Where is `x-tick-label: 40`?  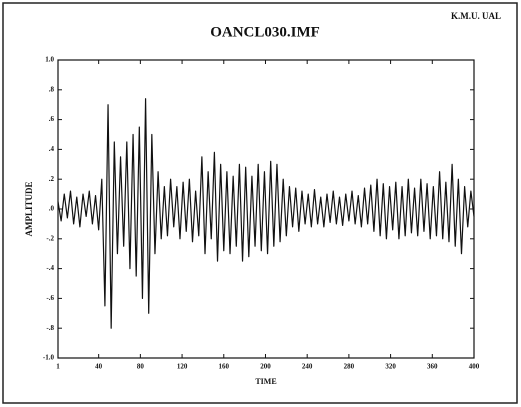 x-tick-label: 40 is located at coordinates (99, 367).